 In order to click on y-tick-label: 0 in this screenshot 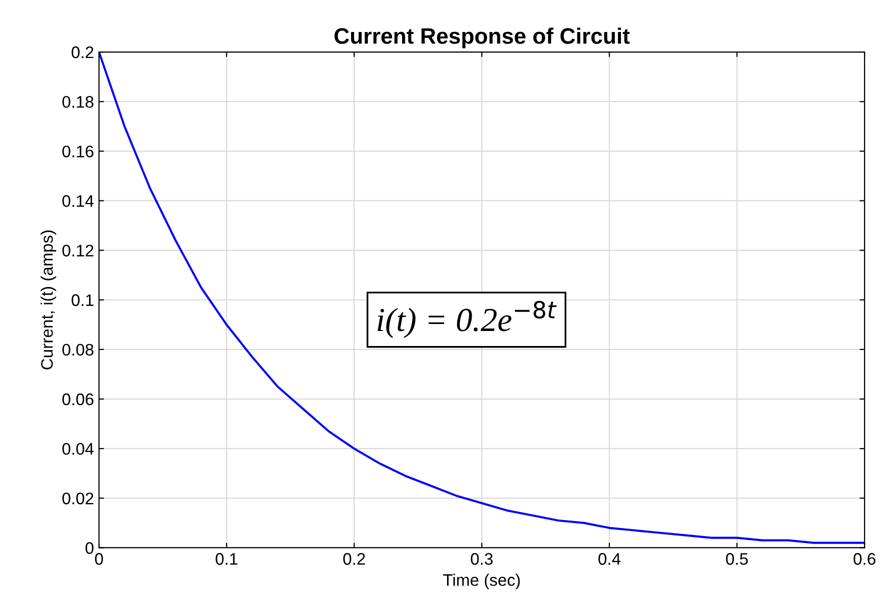, I will do `click(90, 548)`.